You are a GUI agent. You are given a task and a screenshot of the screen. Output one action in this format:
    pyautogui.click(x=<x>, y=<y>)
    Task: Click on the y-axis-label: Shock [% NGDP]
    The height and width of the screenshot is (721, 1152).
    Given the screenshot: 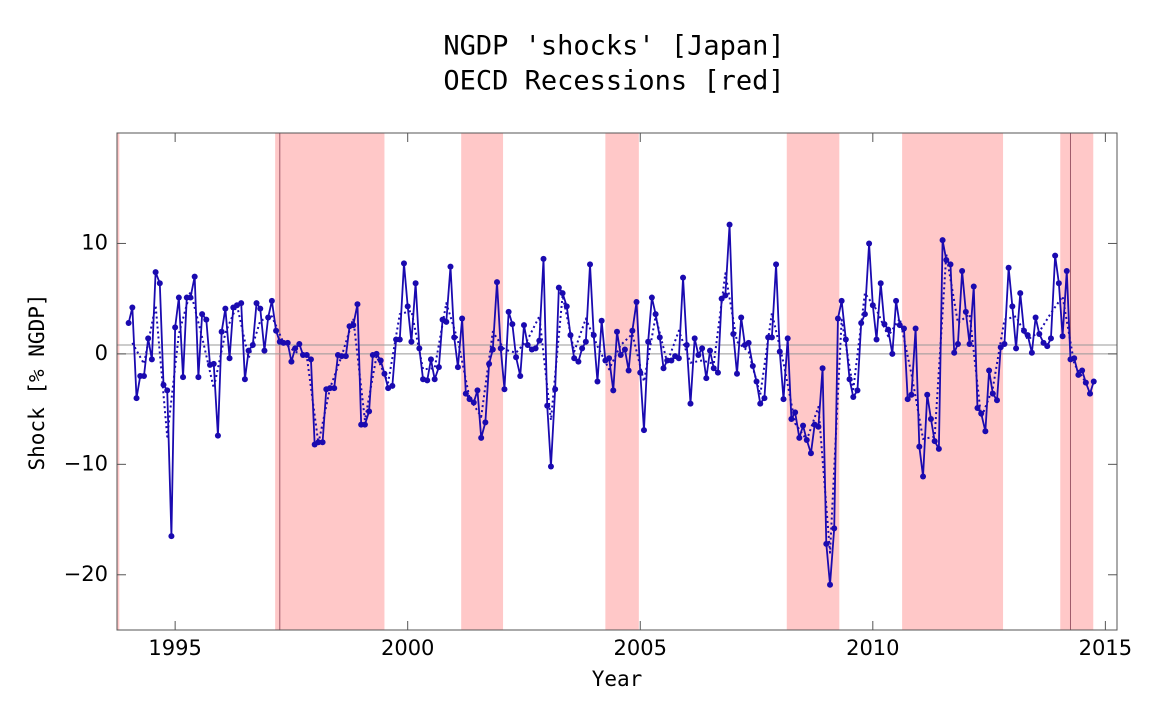 What is the action you would take?
    pyautogui.click(x=37, y=381)
    